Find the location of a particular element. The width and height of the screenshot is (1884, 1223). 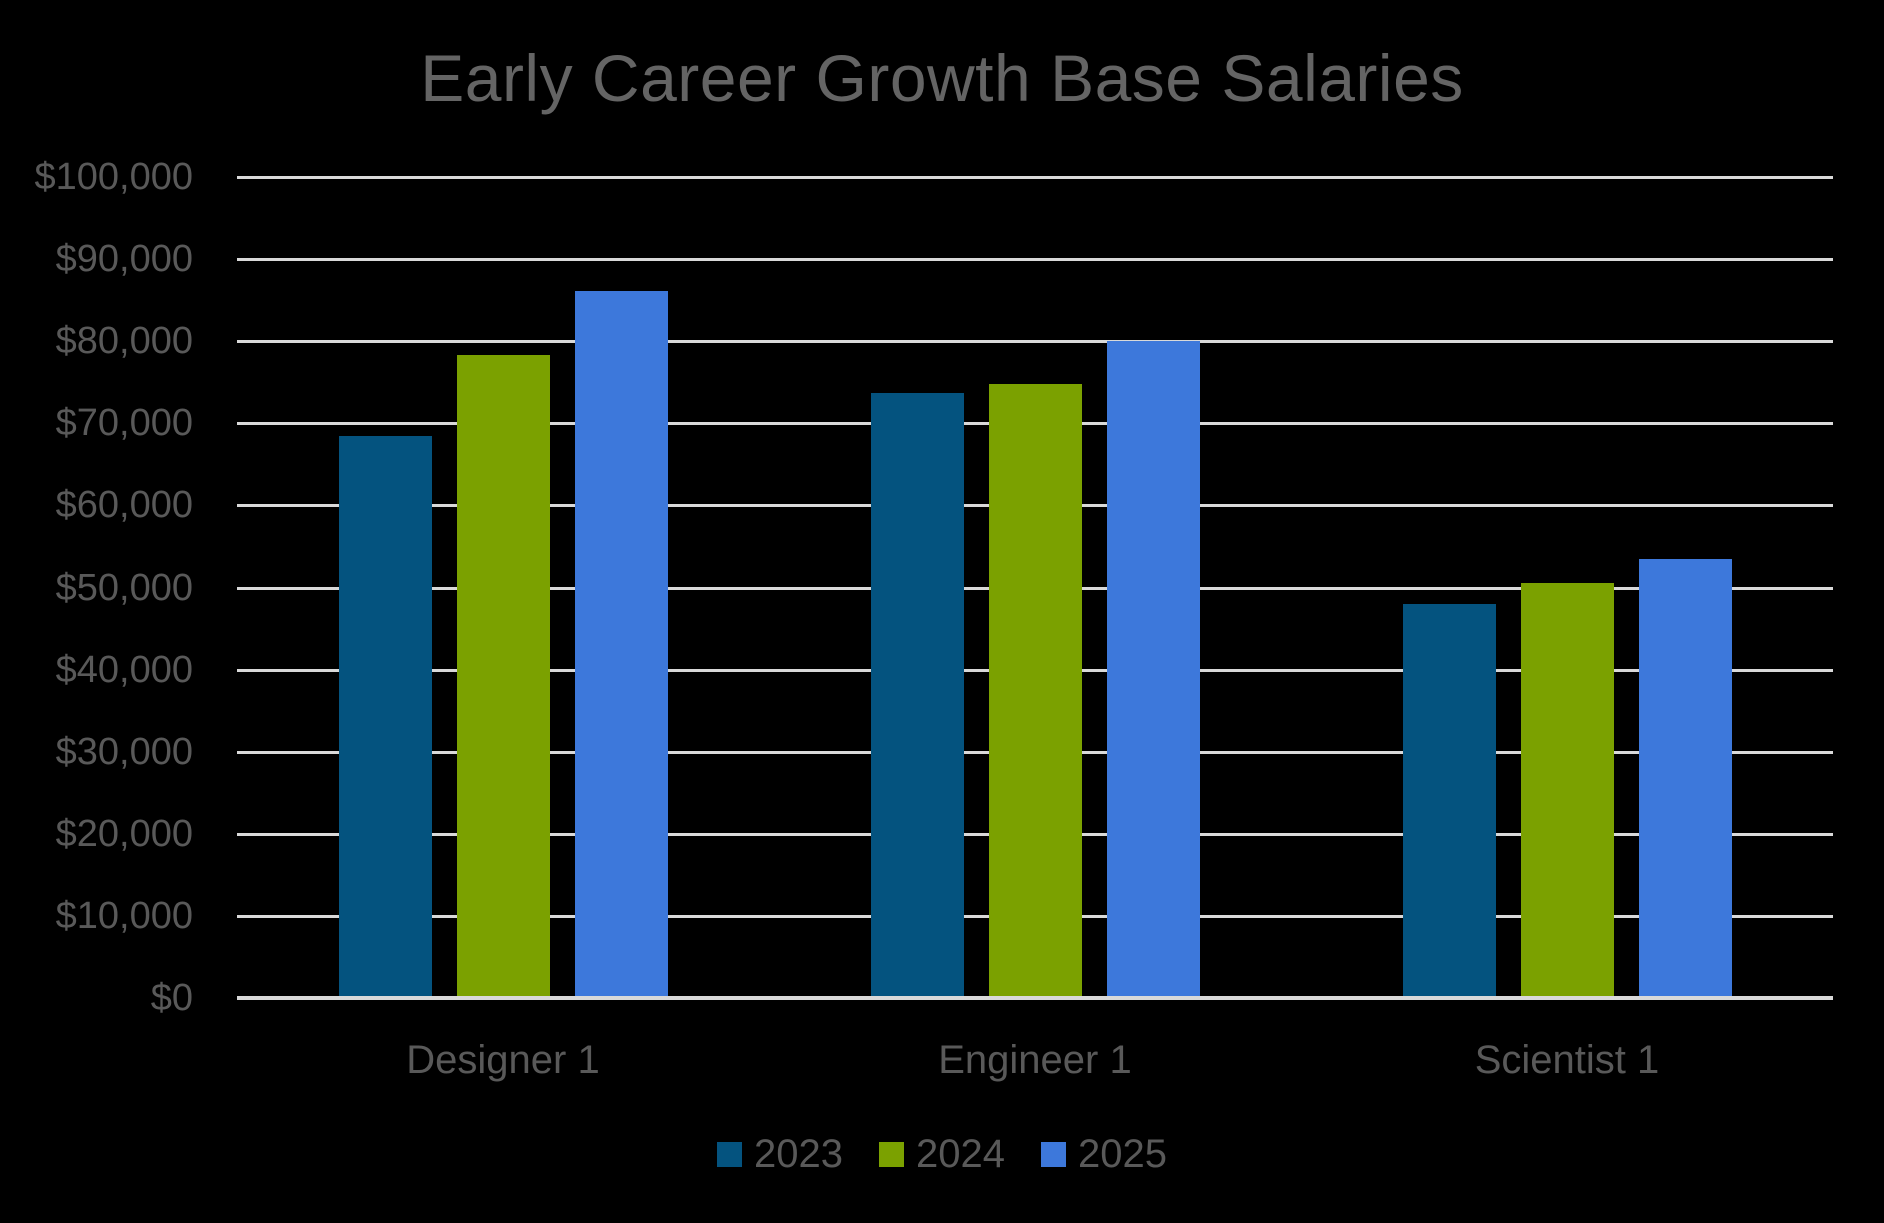

legend-swatch-2025 is located at coordinates (1053, 1154).